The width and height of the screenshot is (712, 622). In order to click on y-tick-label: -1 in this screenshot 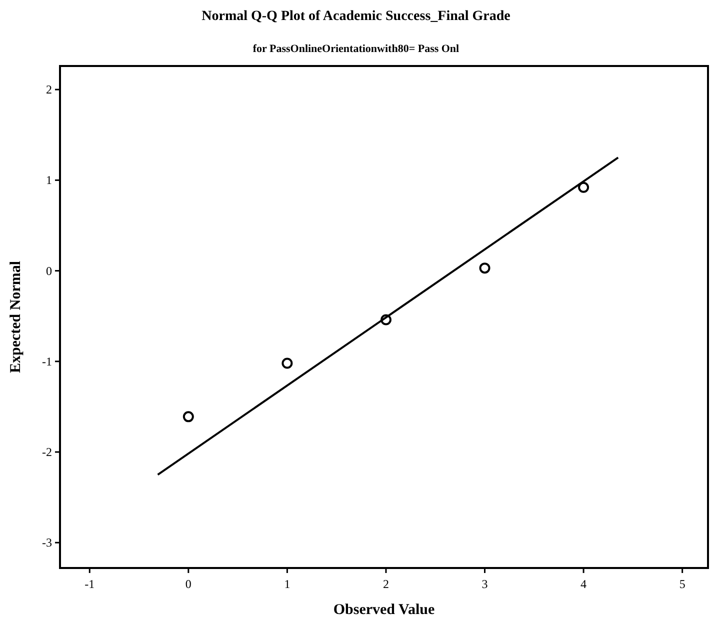, I will do `click(47, 361)`.